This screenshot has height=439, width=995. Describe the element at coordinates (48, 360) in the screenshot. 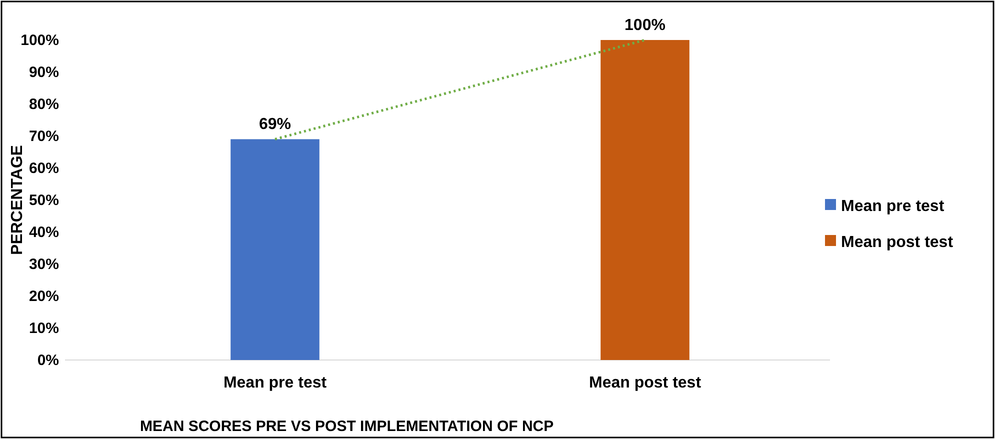

I see `y-tick-label: 0%` at that location.